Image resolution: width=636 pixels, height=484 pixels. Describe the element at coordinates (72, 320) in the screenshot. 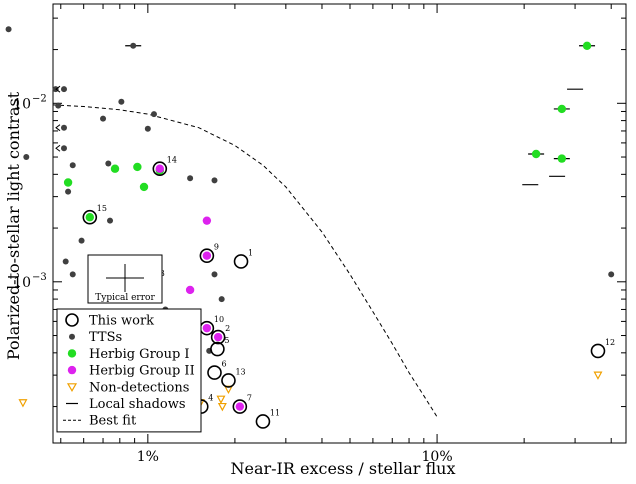

I see `legend-ring-symbol` at that location.